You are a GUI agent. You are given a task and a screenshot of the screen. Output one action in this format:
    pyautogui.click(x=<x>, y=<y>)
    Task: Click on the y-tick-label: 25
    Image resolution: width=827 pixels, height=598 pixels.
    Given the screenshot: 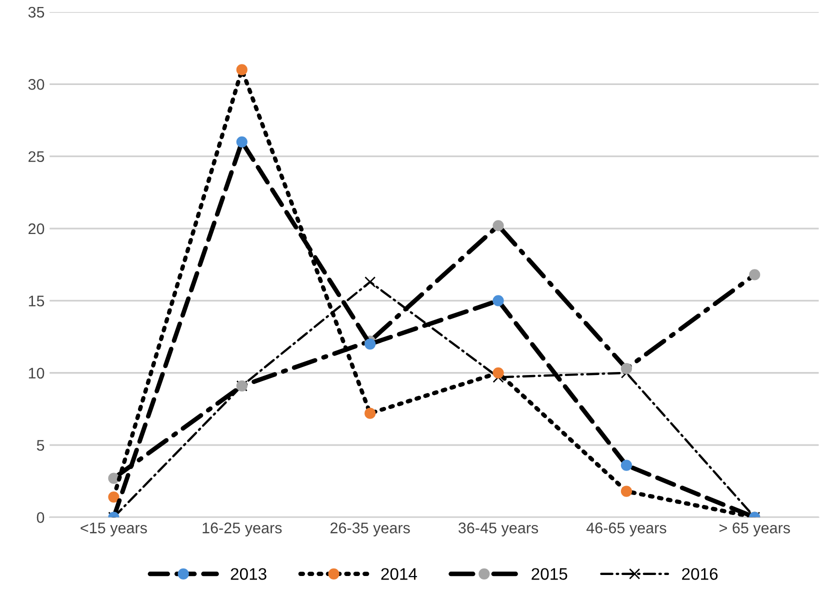 What is the action you would take?
    pyautogui.click(x=36, y=156)
    